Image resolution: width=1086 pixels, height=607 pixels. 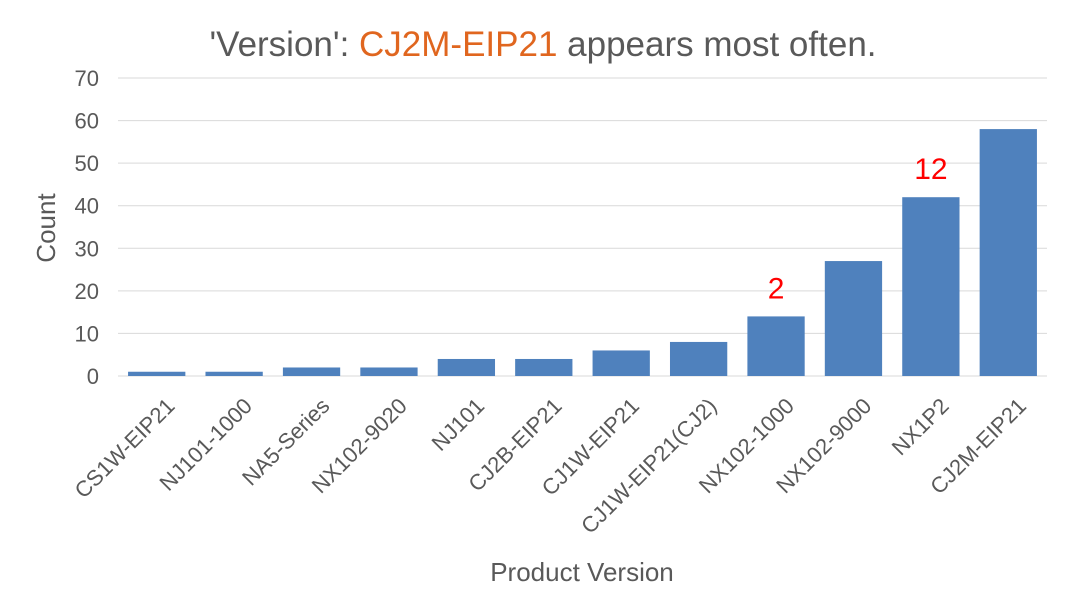 What do you see at coordinates (87, 121) in the screenshot?
I see `y-tick-label: 60` at bounding box center [87, 121].